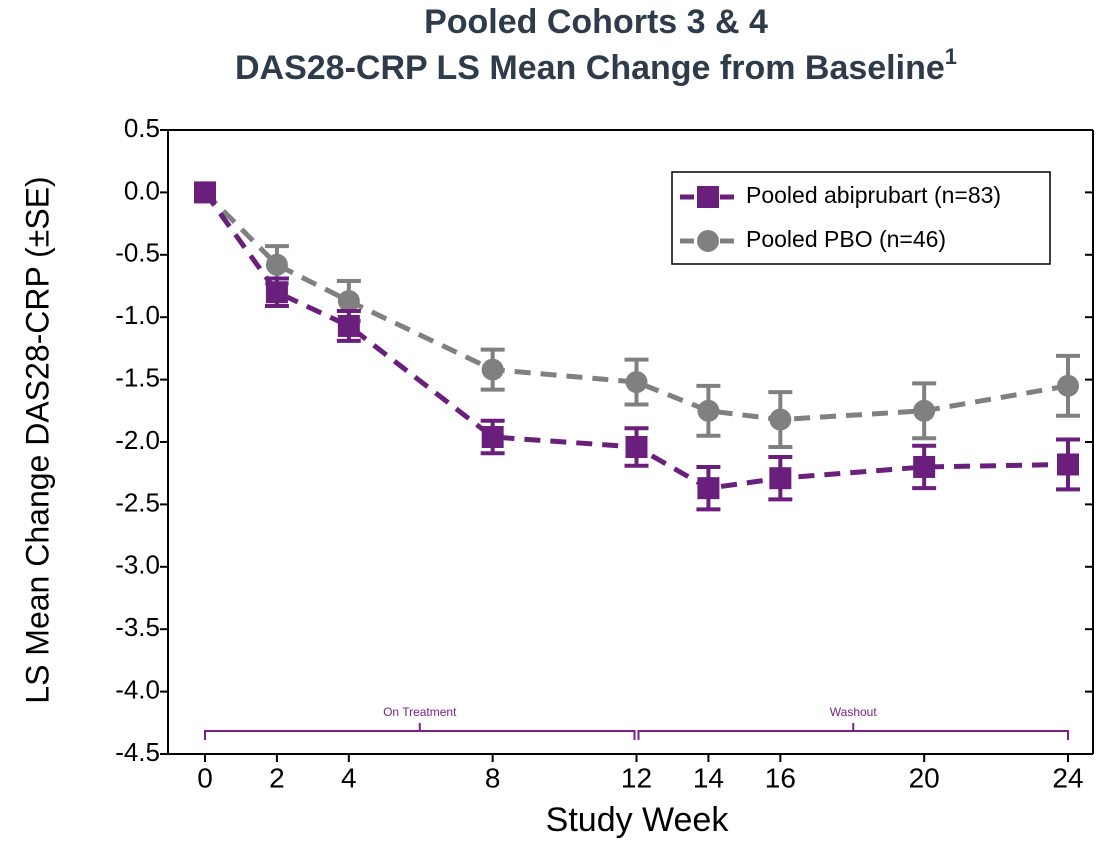 This screenshot has height=847, width=1099. I want to click on y-tick-label: -2.5, so click(137, 502).